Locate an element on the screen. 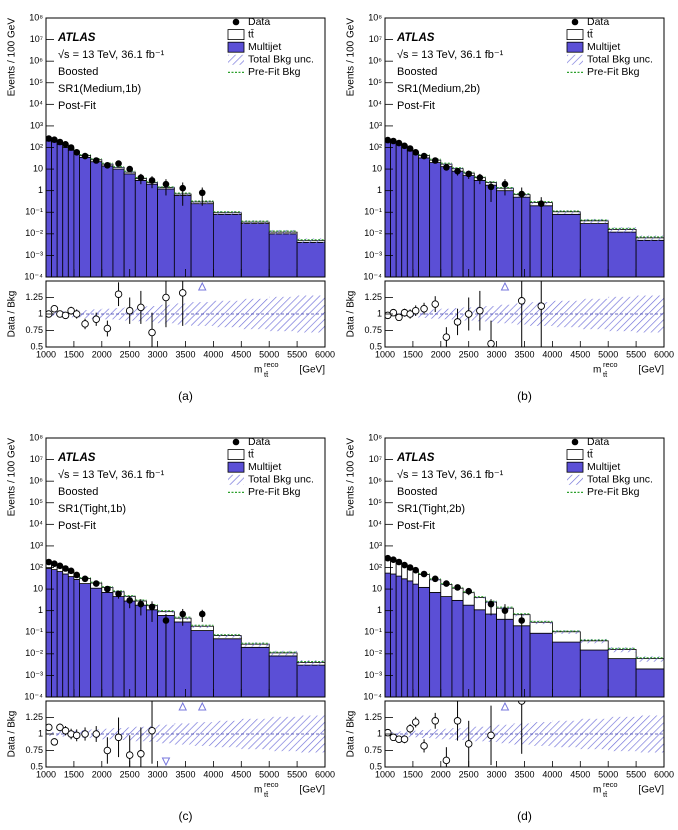 The height and width of the screenshot is (830, 678). x-tick-label: 3000 is located at coordinates (497, 774).